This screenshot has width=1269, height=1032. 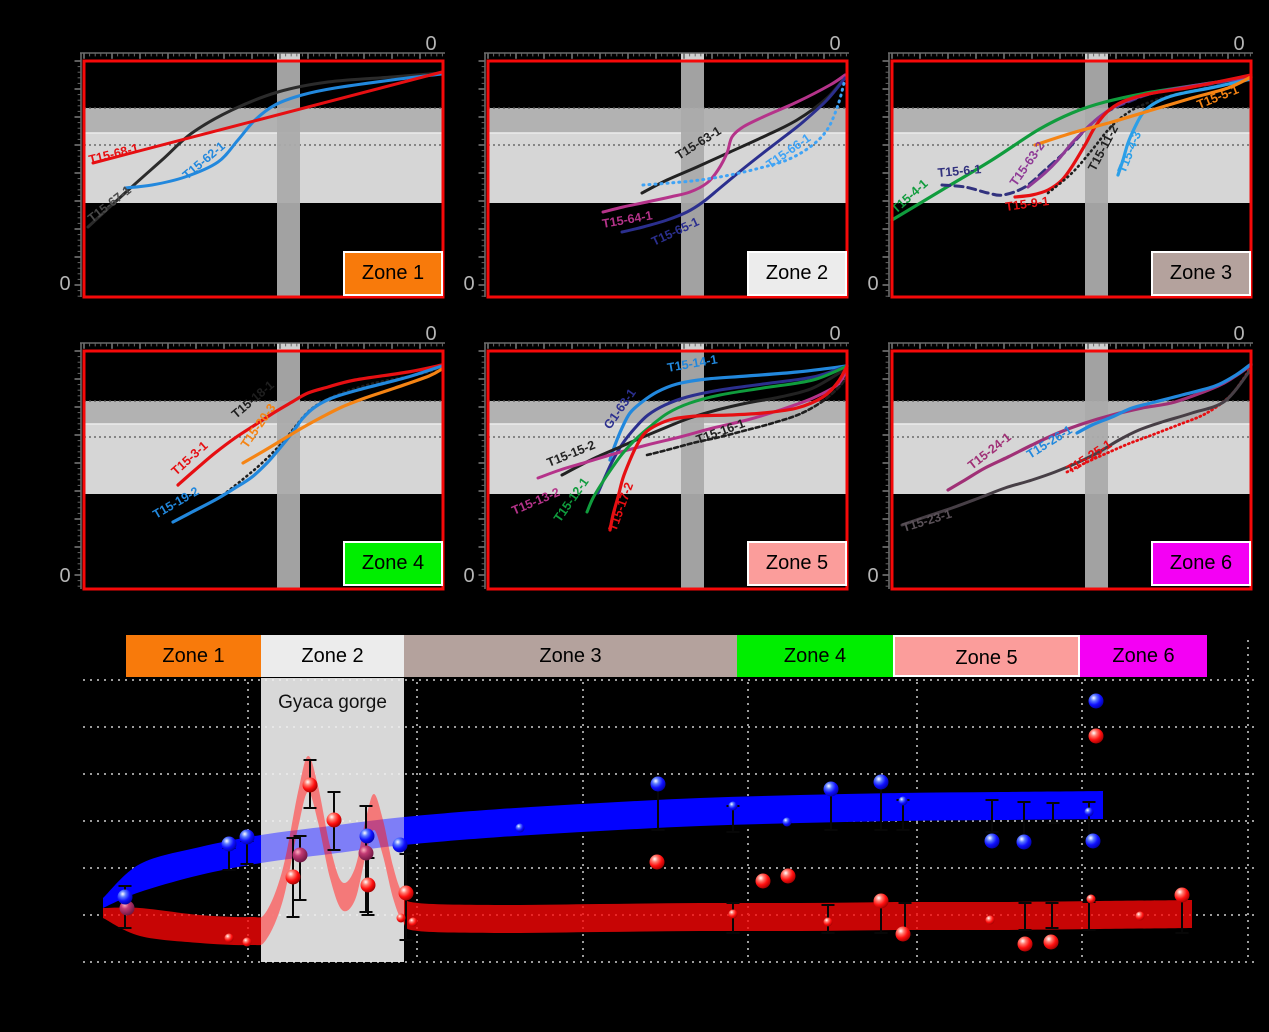 What do you see at coordinates (393, 563) in the screenshot?
I see `zone-box-4: Zone 4` at bounding box center [393, 563].